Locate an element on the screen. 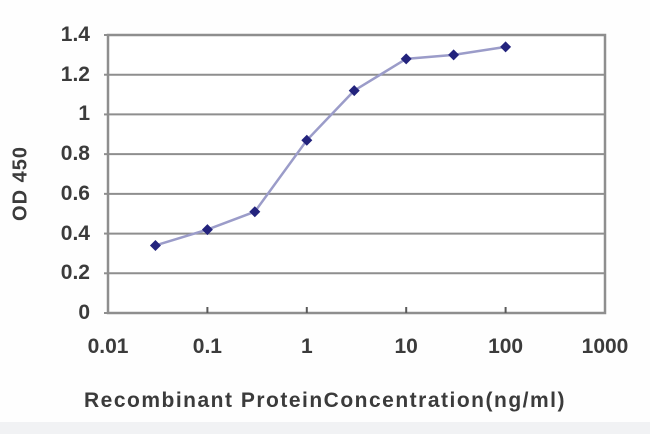 This screenshot has width=650, height=434. x-tick-label: 1 is located at coordinates (306, 346).